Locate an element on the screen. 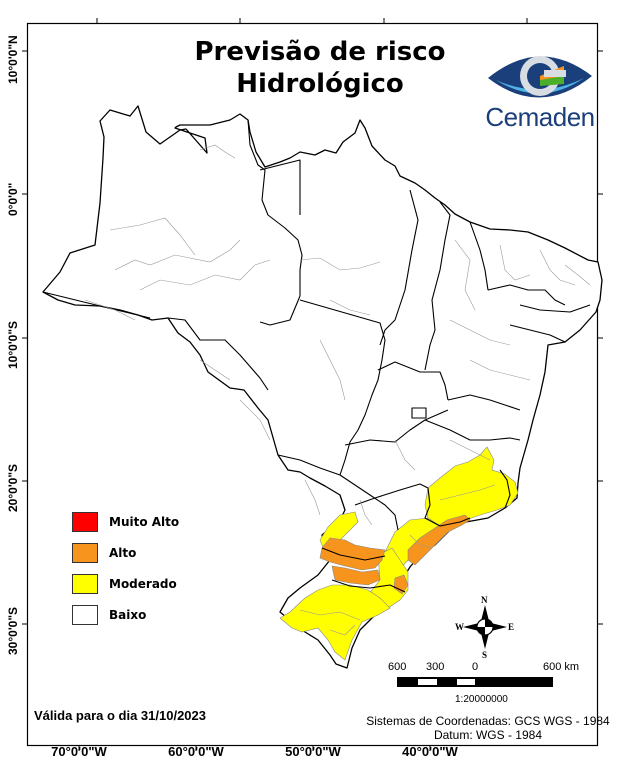 The image size is (642, 768). cemaden-logo: Cemaden is located at coordinates (540, 92).